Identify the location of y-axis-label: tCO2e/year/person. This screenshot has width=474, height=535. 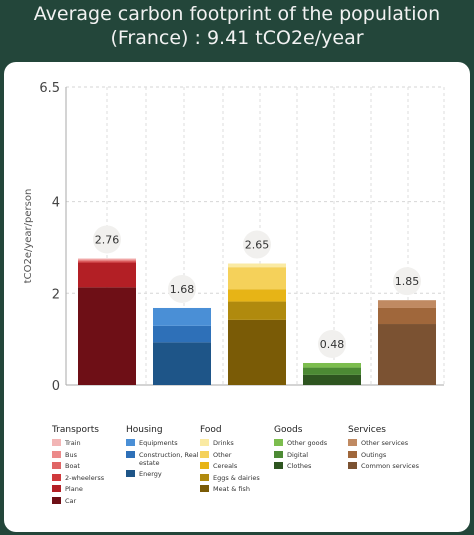
(28, 236).